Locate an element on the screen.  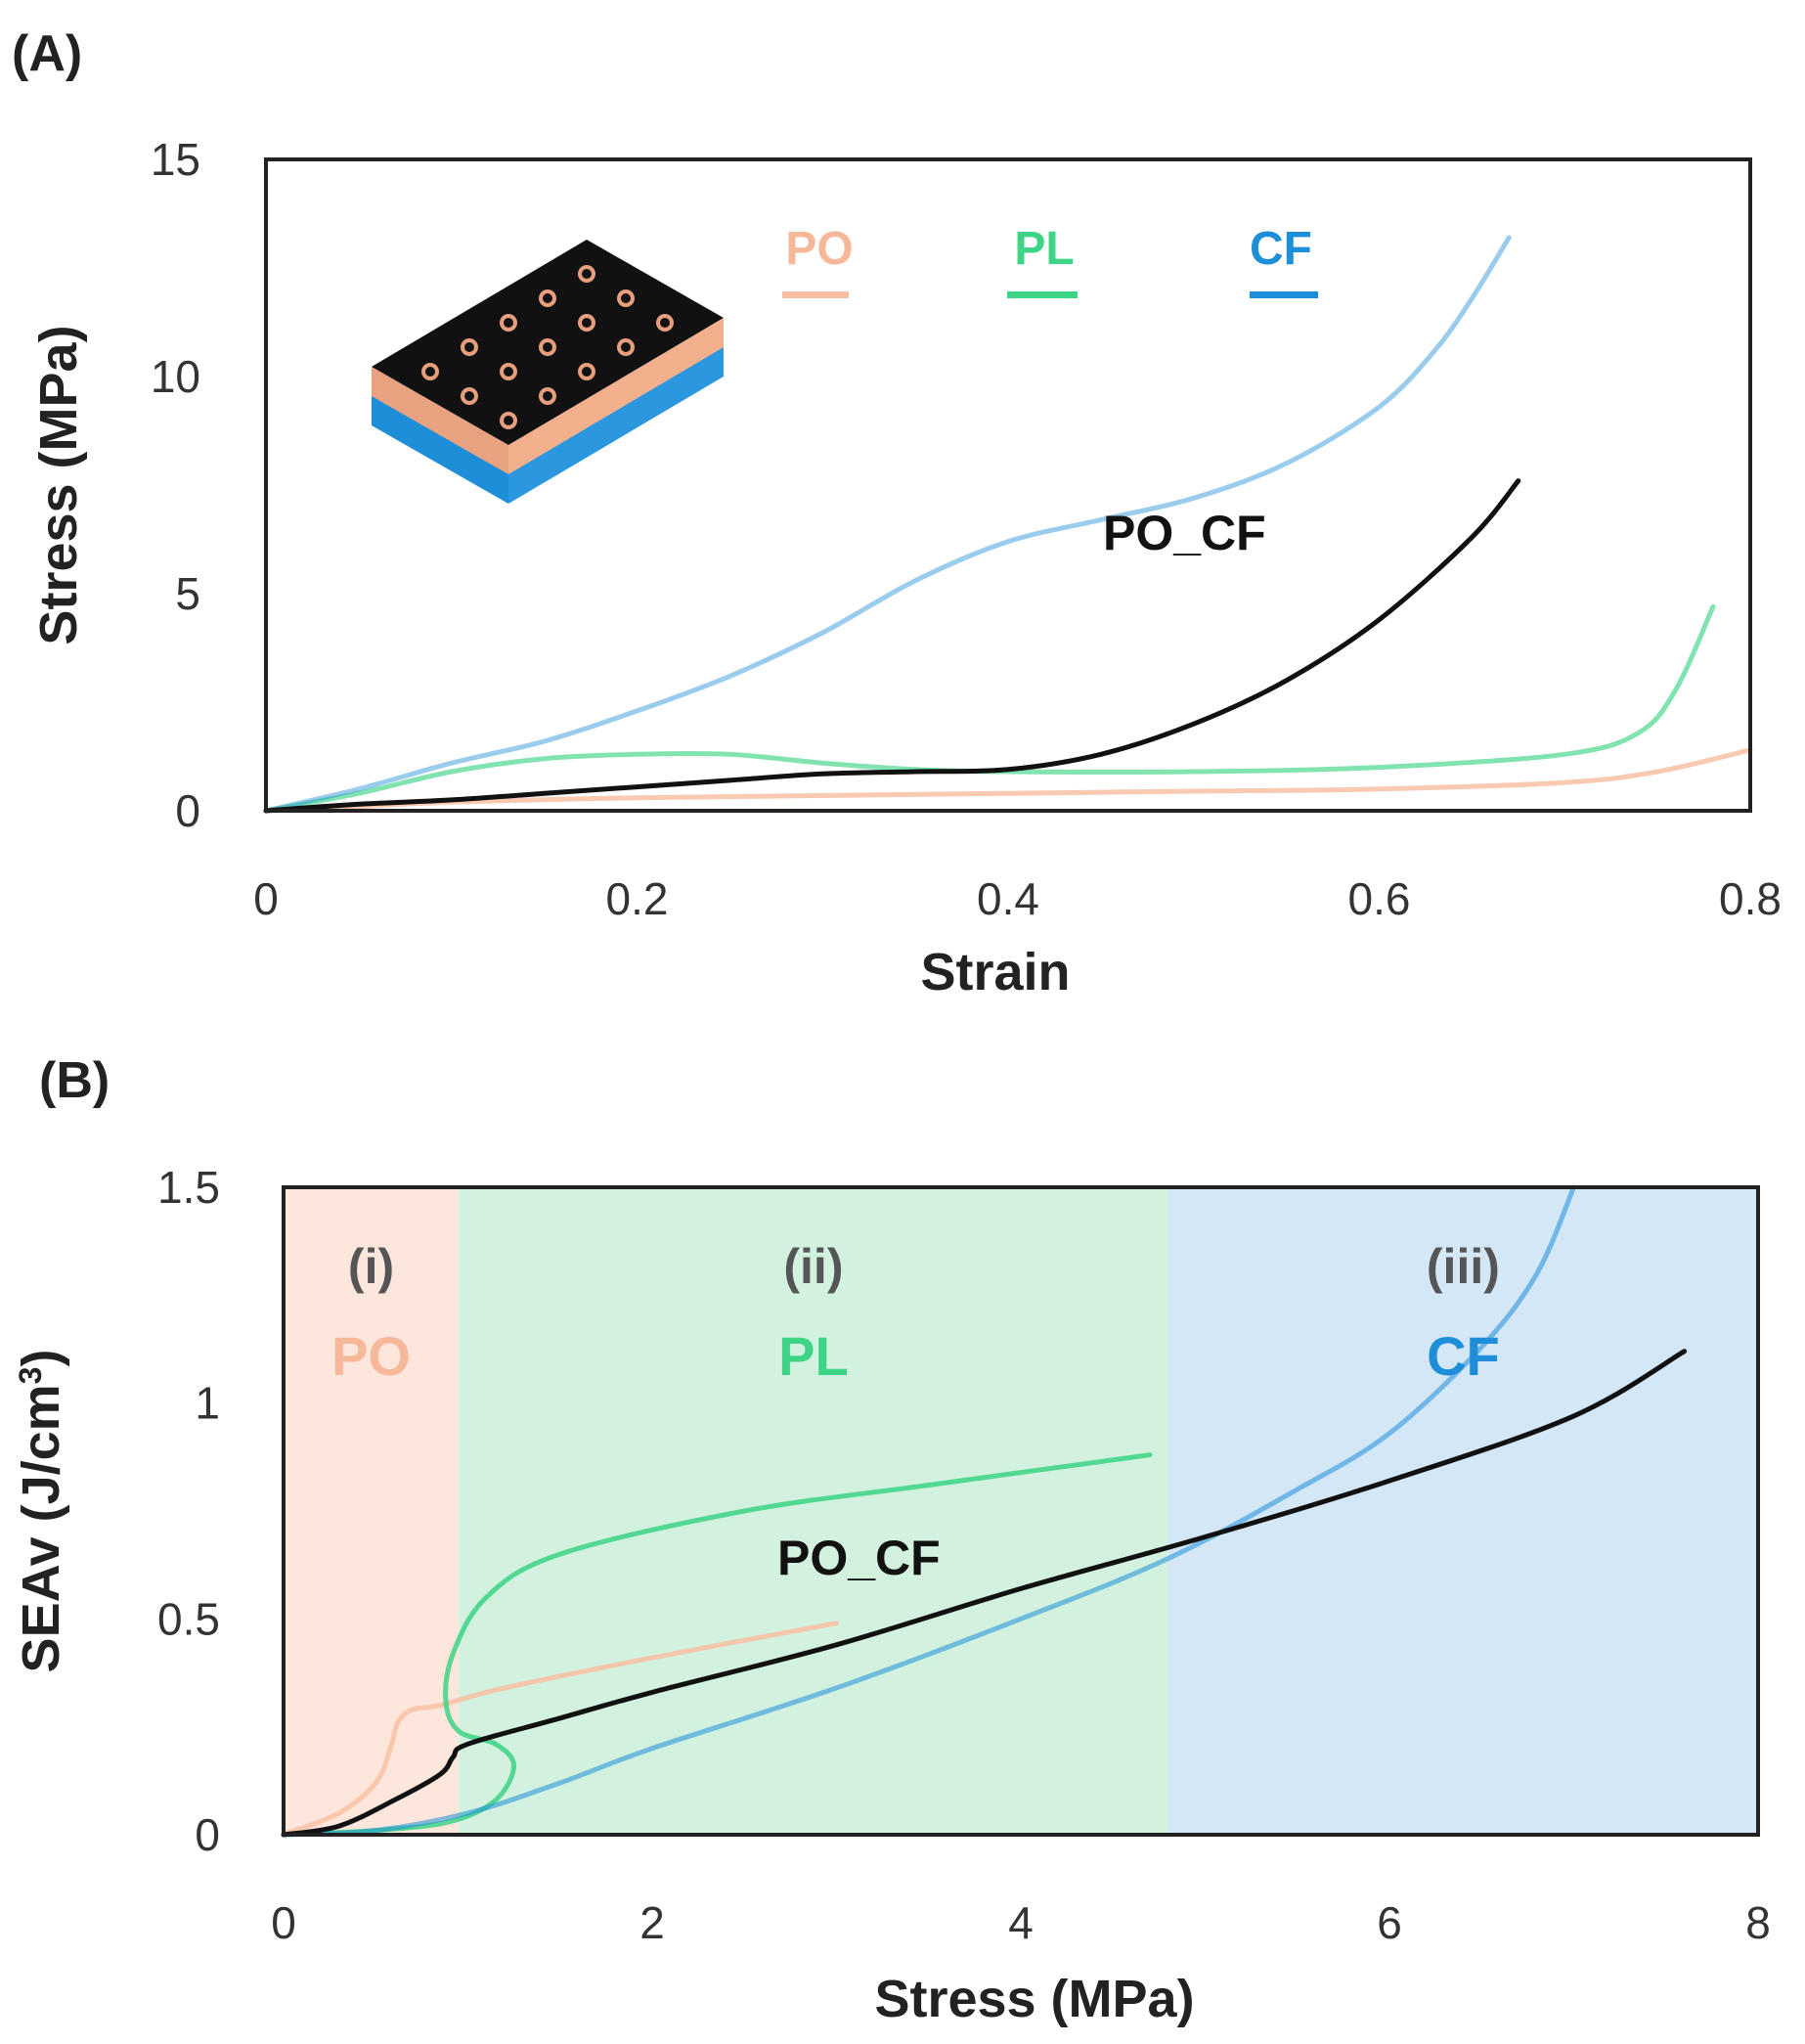
y-tick-label: 1 is located at coordinates (208, 1403).